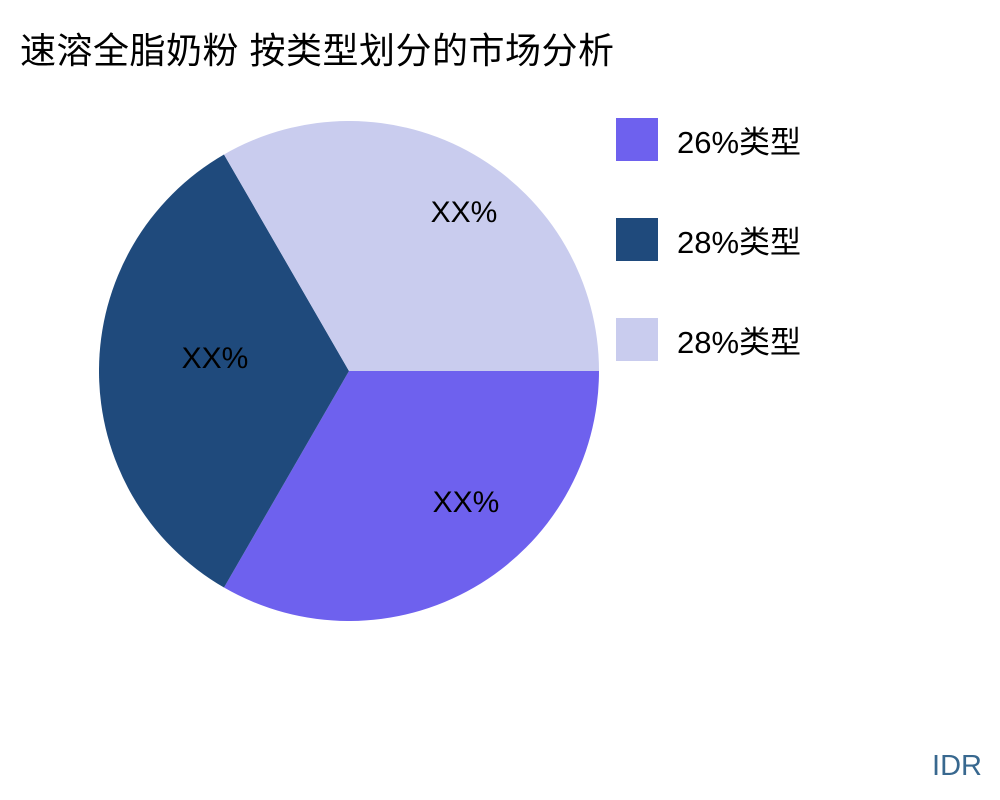 The height and width of the screenshot is (800, 1000). I want to click on legend-item: 26%类型, so click(708, 139).